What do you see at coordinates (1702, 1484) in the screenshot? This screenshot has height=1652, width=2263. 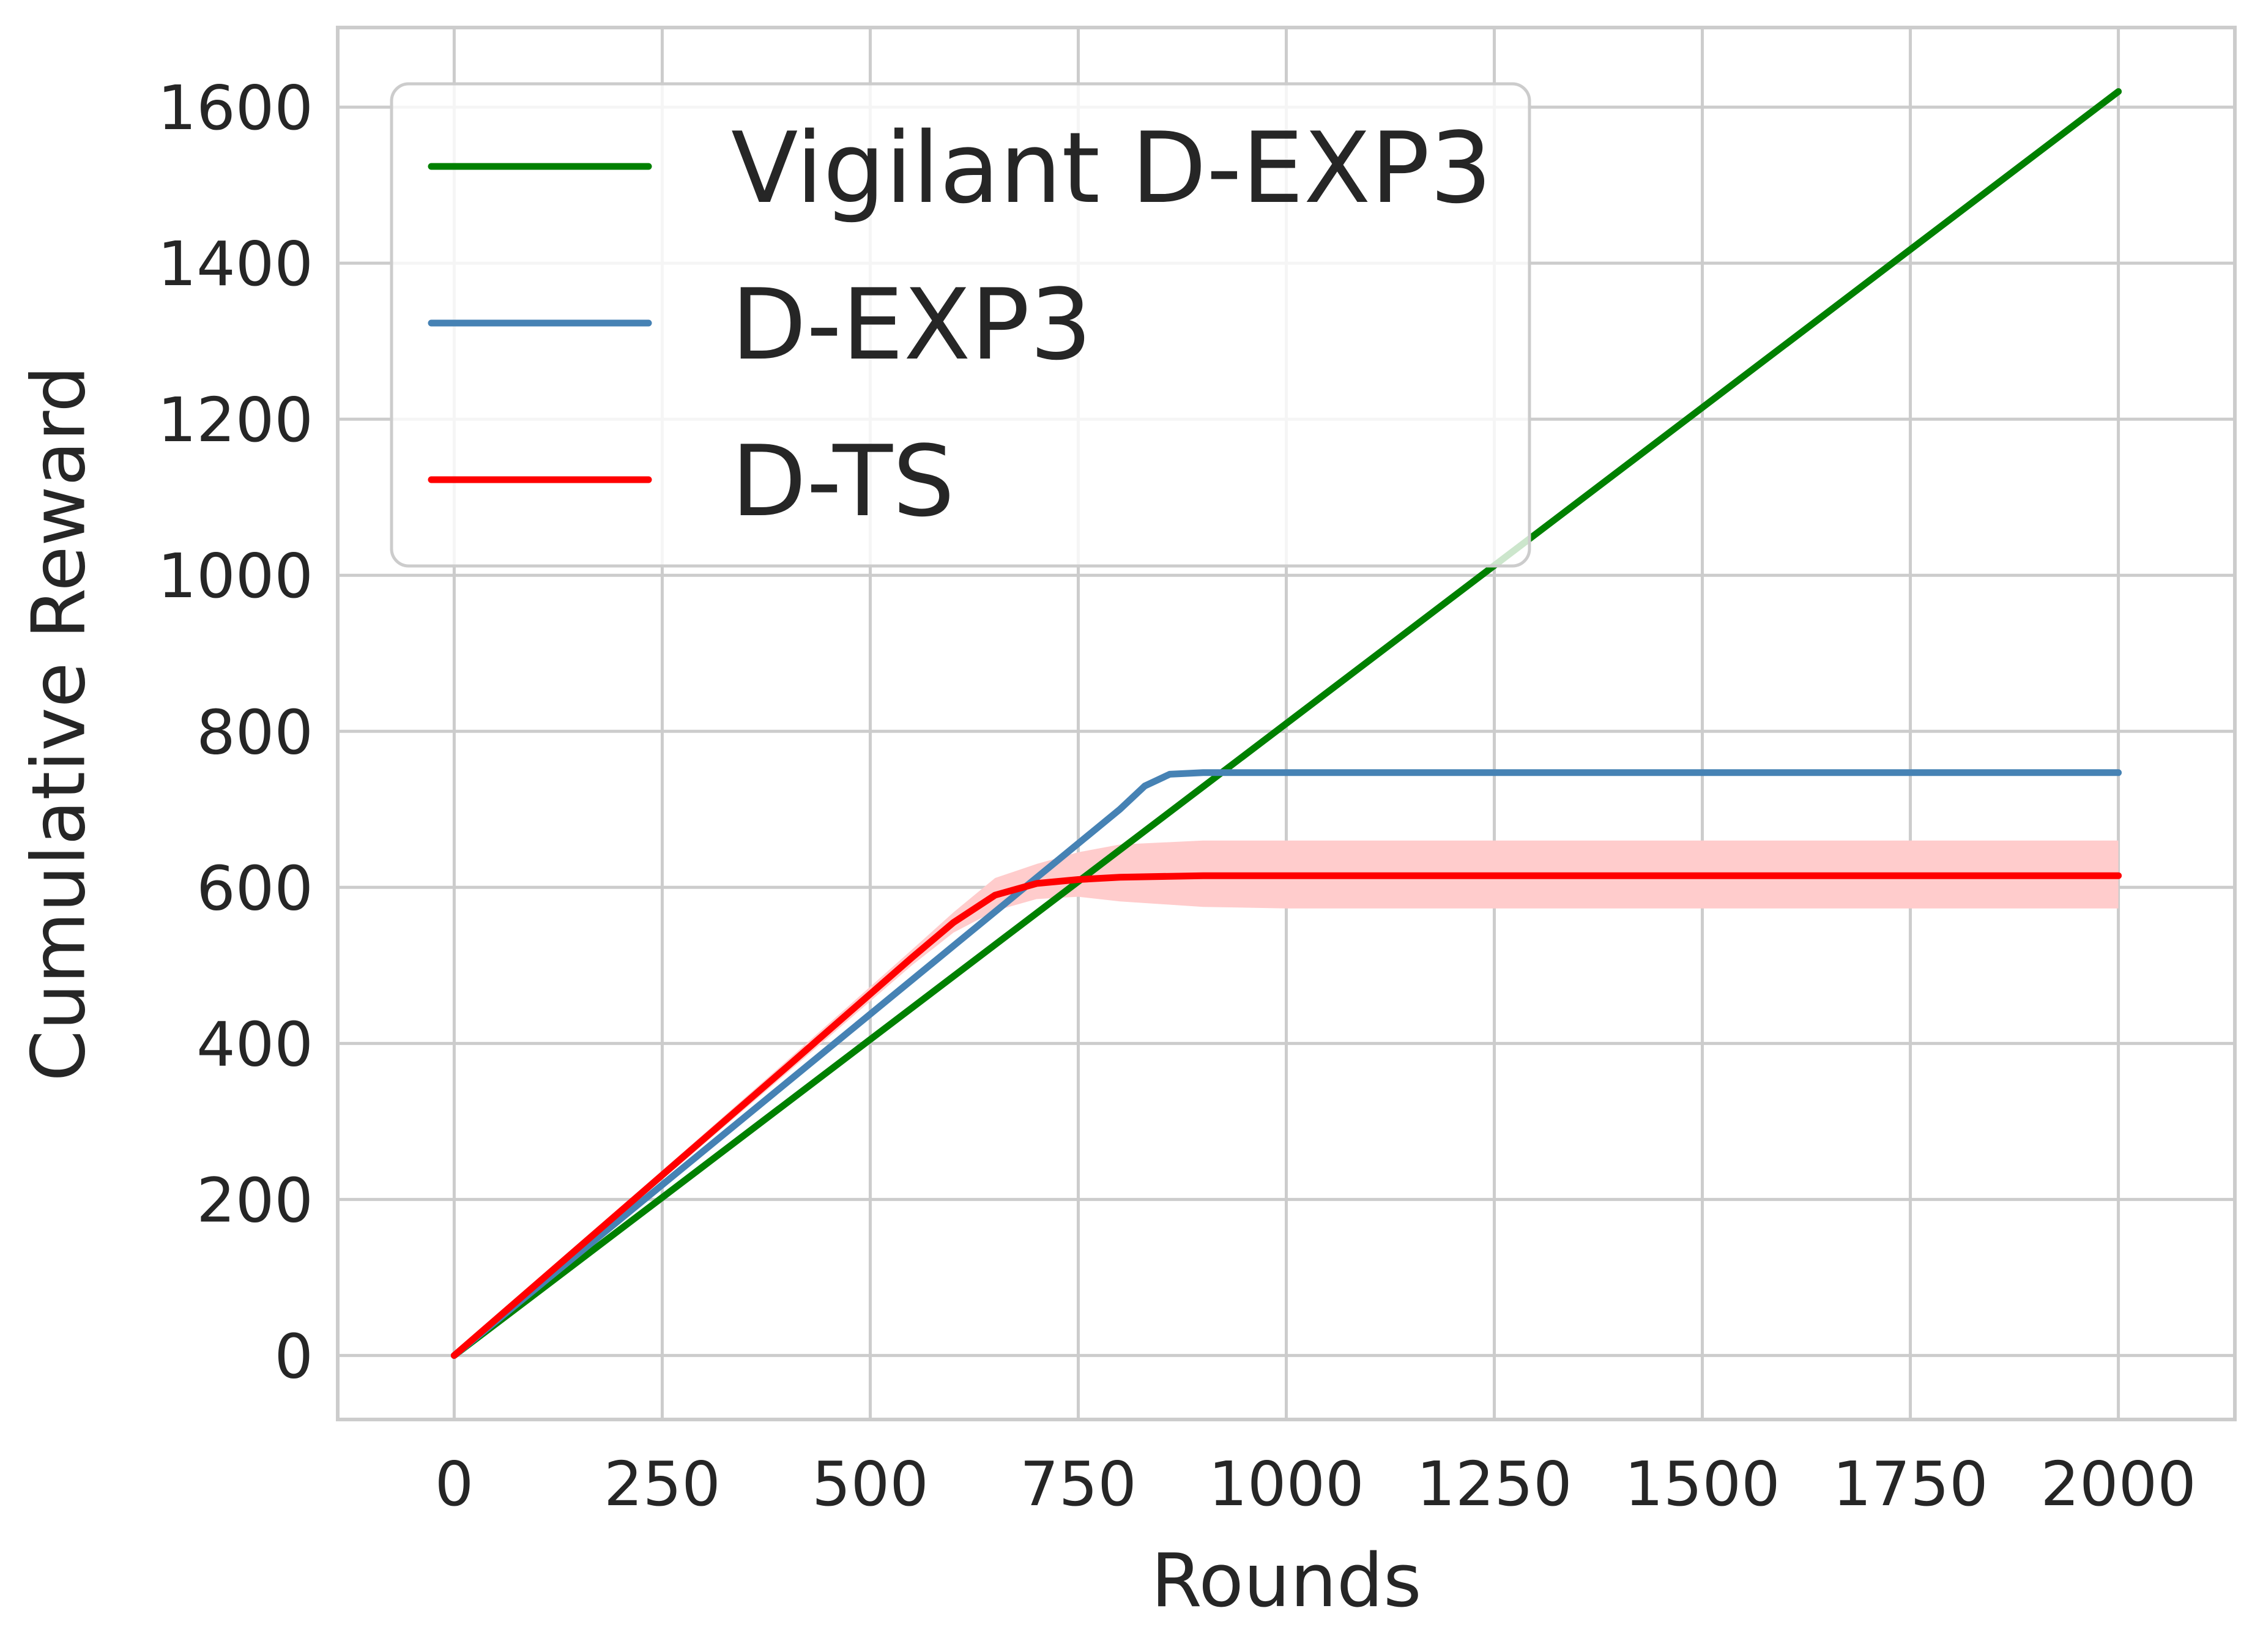 I see `x-tick-label: 1500` at bounding box center [1702, 1484].